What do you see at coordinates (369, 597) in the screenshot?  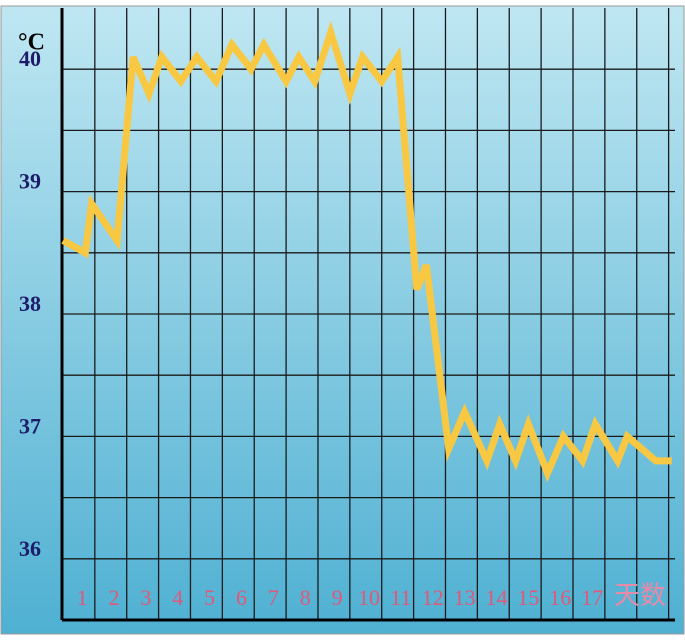 I see `x-tick-label: 10` at bounding box center [369, 597].